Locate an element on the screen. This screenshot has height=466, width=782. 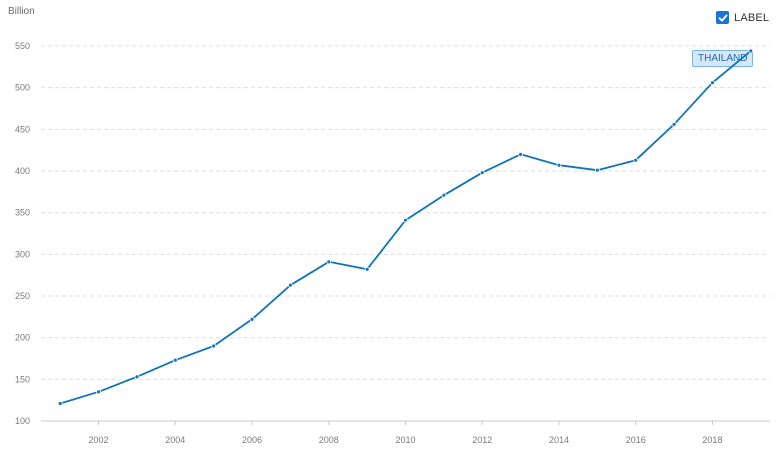
data-point-2001 is located at coordinates (60, 403).